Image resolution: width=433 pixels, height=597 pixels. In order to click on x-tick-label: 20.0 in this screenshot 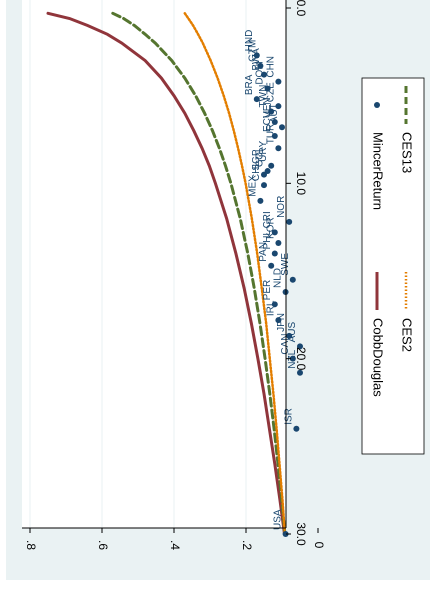, I will do `click(301, 359)`.